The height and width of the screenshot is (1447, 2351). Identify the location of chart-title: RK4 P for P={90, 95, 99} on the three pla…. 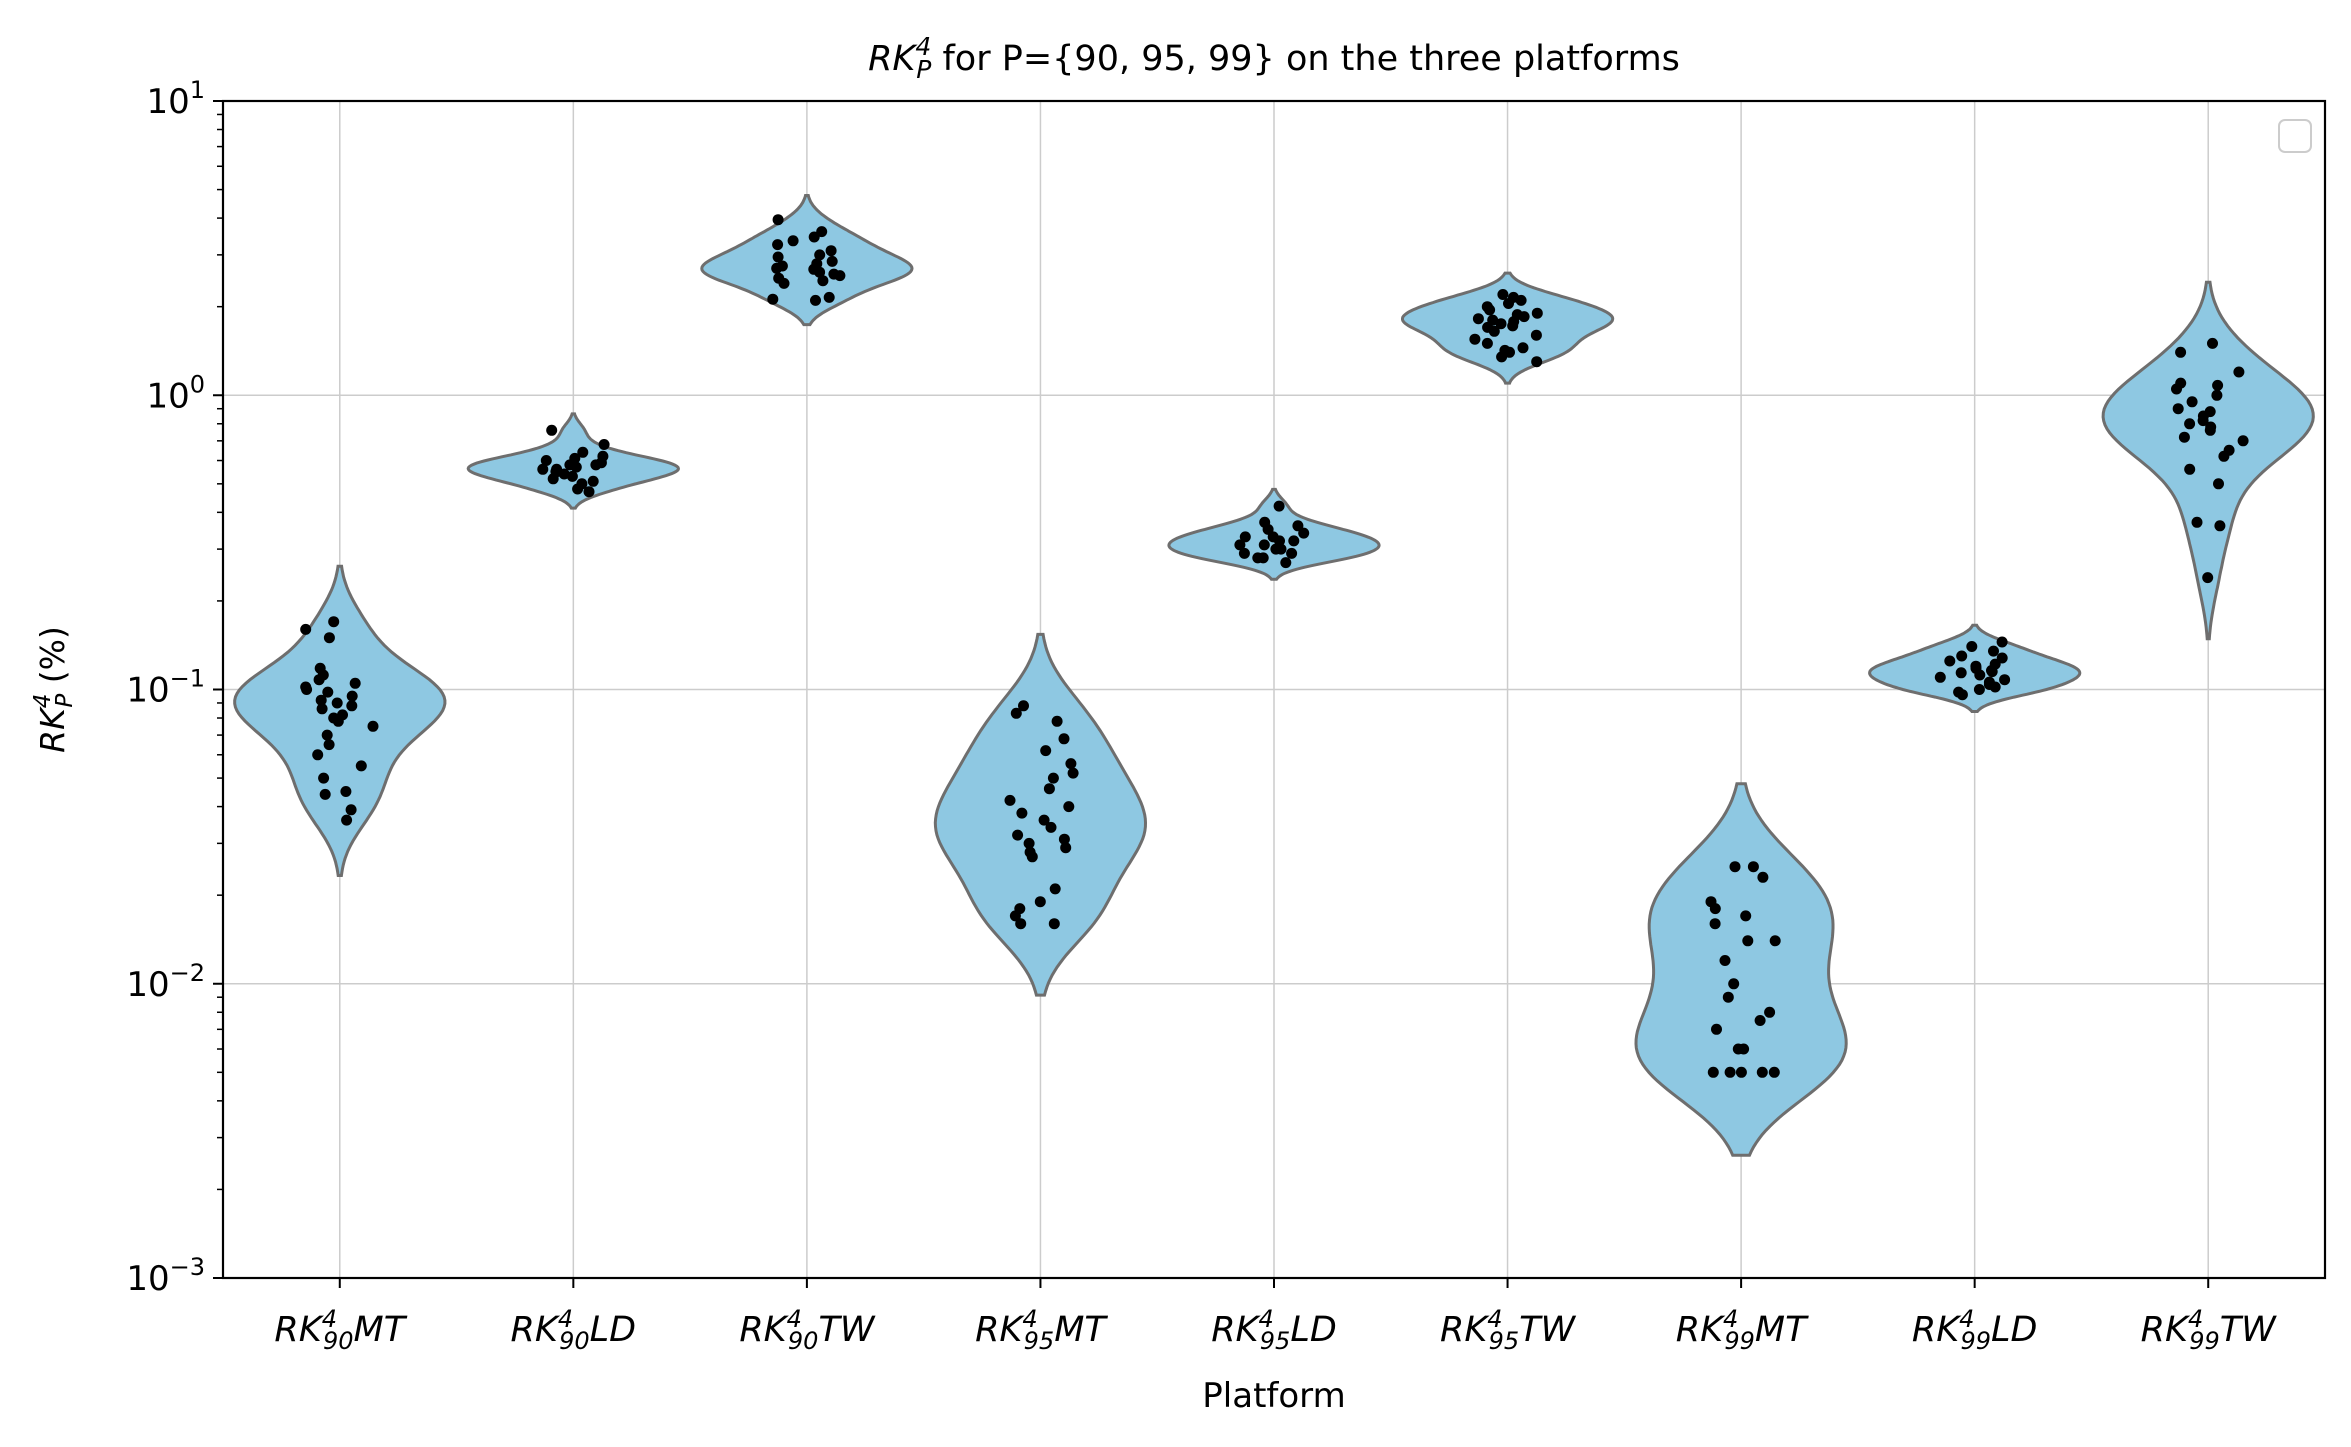
(1274, 58).